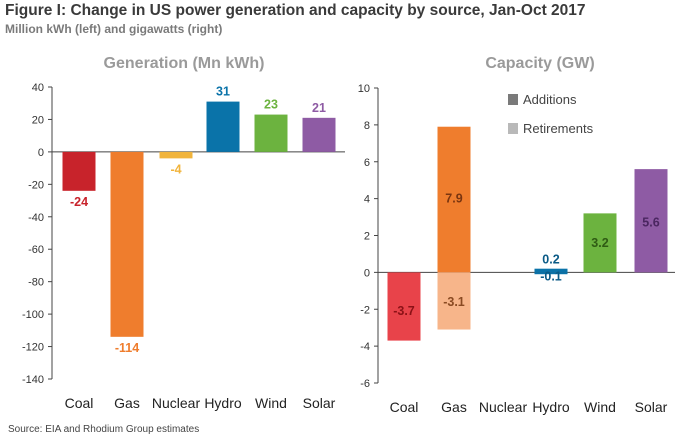 The height and width of the screenshot is (441, 693). What do you see at coordinates (36, 218) in the screenshot?
I see `generation-y-tick-label: -40` at bounding box center [36, 218].